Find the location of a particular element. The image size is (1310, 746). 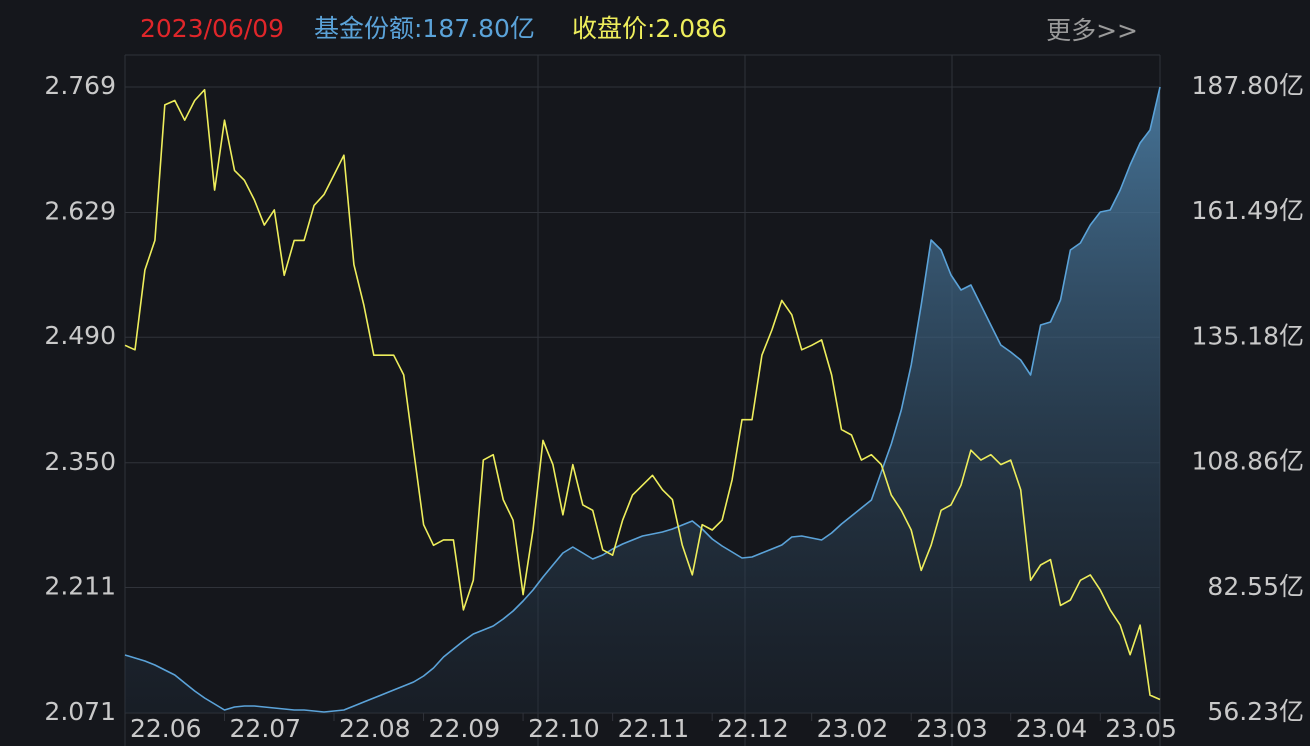

y2-tick-label: 108.86亿 is located at coordinates (1248, 461).